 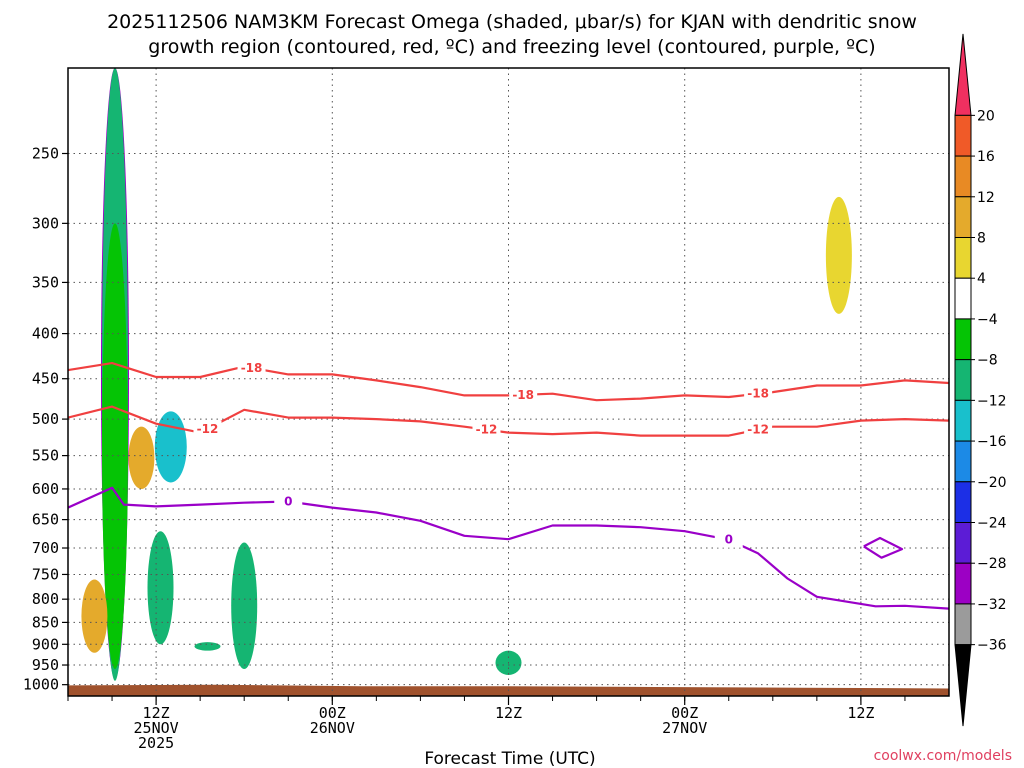 What do you see at coordinates (987, 361) in the screenshot?
I see `colorbar-label: −8` at bounding box center [987, 361].